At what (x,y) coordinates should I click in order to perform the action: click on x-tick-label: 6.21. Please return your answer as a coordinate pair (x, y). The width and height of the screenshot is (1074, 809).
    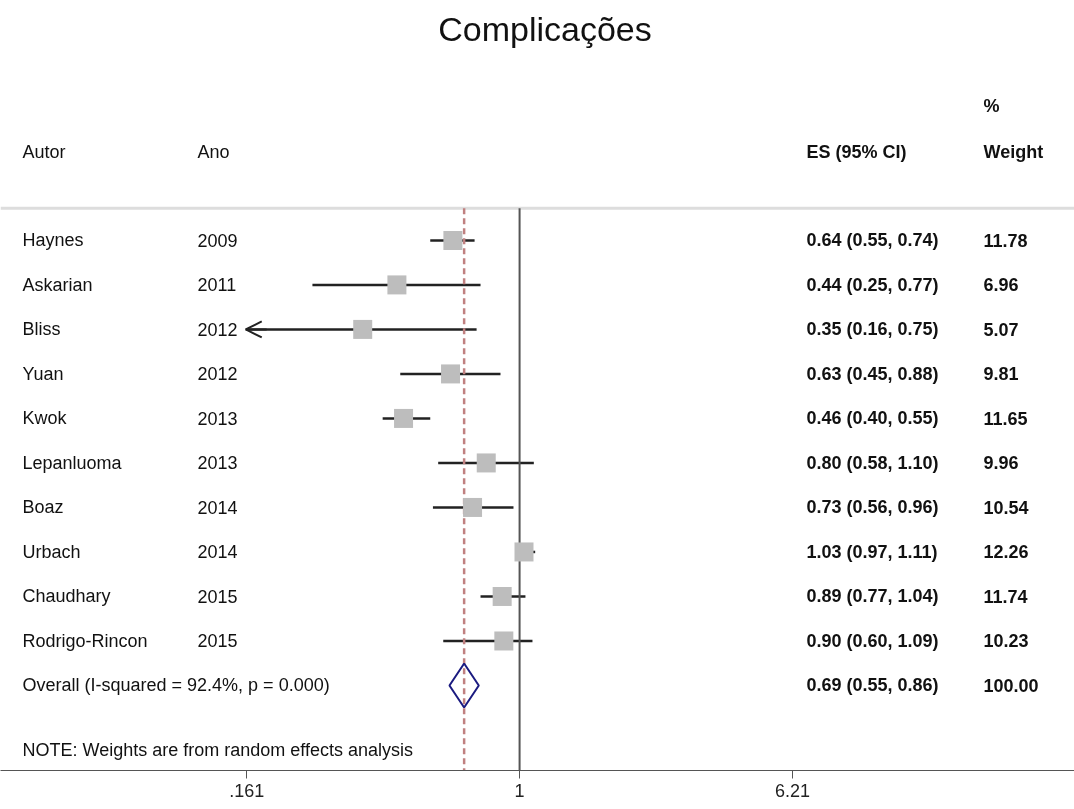
    Looking at the image, I should click on (792, 790).